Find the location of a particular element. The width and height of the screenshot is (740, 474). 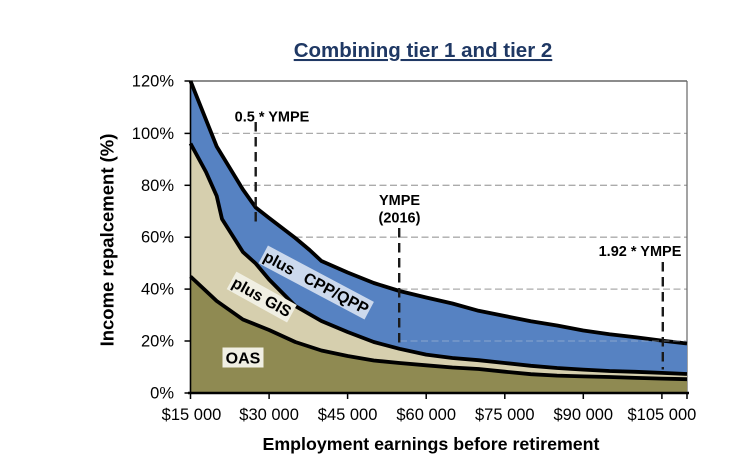

svg-text: 0.5 * YMPE is located at coordinates (272, 118).